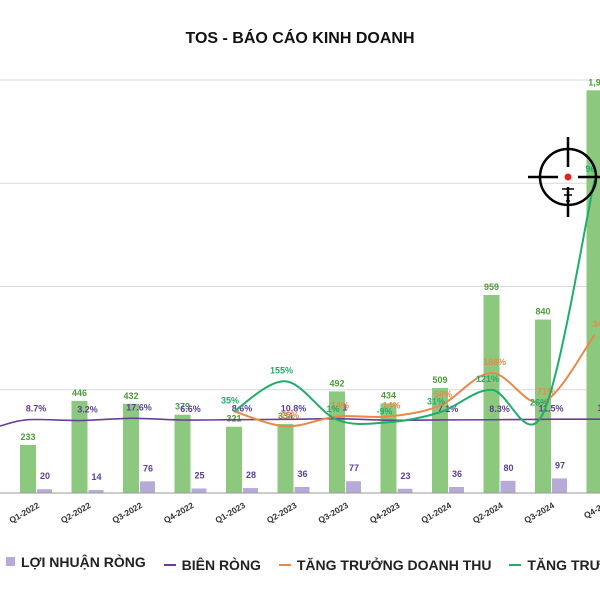 The height and width of the screenshot is (600, 600). Describe the element at coordinates (230, 512) in the screenshot. I see `x-tick-label: Q1-2023` at that location.